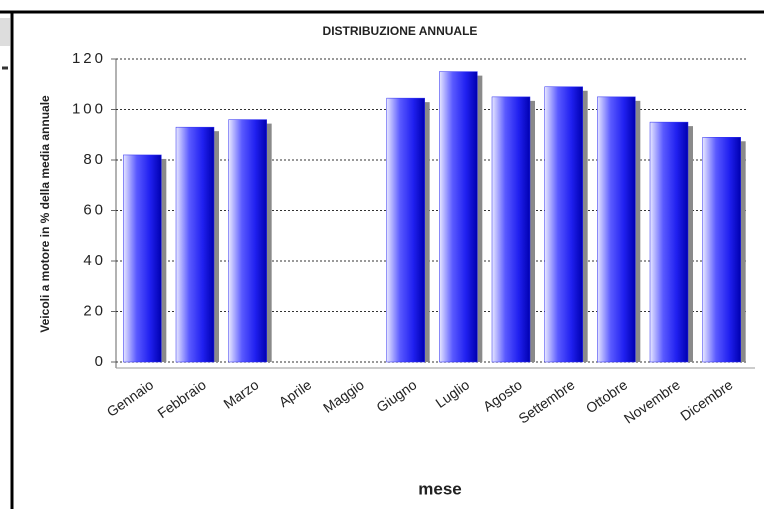 Image resolution: width=764 pixels, height=509 pixels. What do you see at coordinates (439, 488) in the screenshot?
I see `x-axis-title: mese` at bounding box center [439, 488].